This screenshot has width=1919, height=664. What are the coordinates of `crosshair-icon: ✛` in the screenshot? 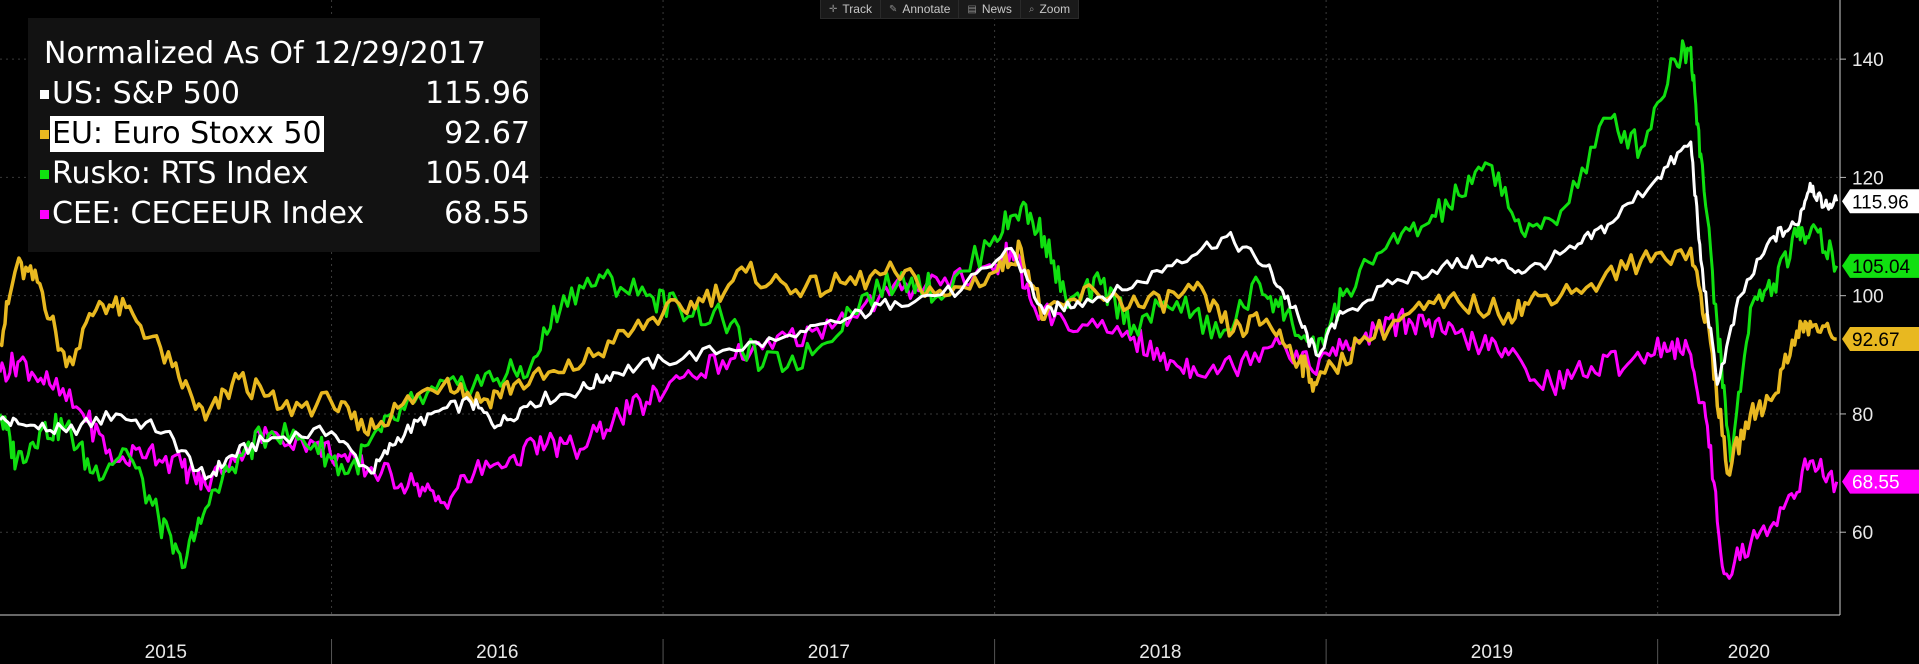 It's located at (833, 9).